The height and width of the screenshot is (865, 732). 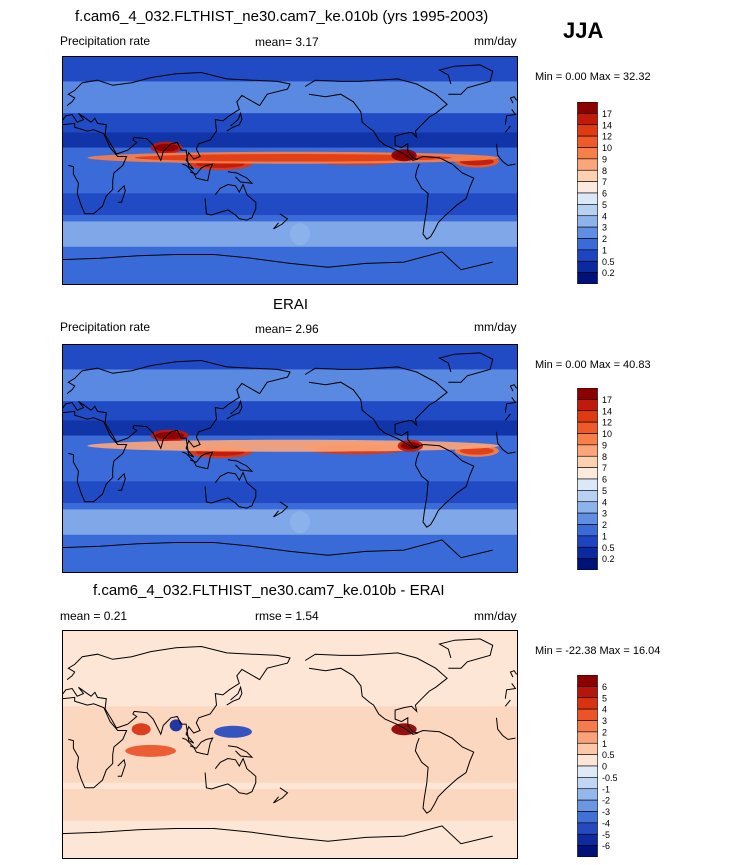 I want to click on panel-2-minmax: Min = 0.00 Max = 40.83, so click(x=593, y=365).